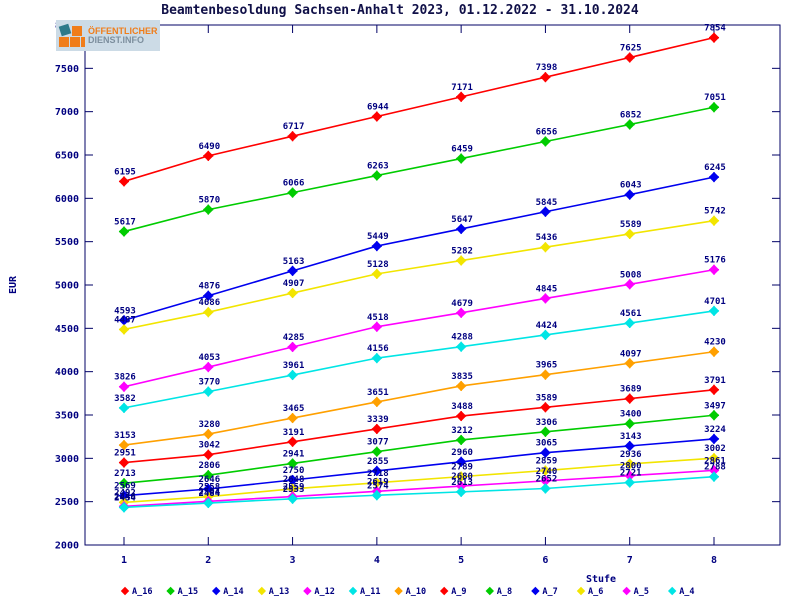  What do you see at coordinates (125, 454) in the screenshot?
I see `point-label: 2951` at bounding box center [125, 454].